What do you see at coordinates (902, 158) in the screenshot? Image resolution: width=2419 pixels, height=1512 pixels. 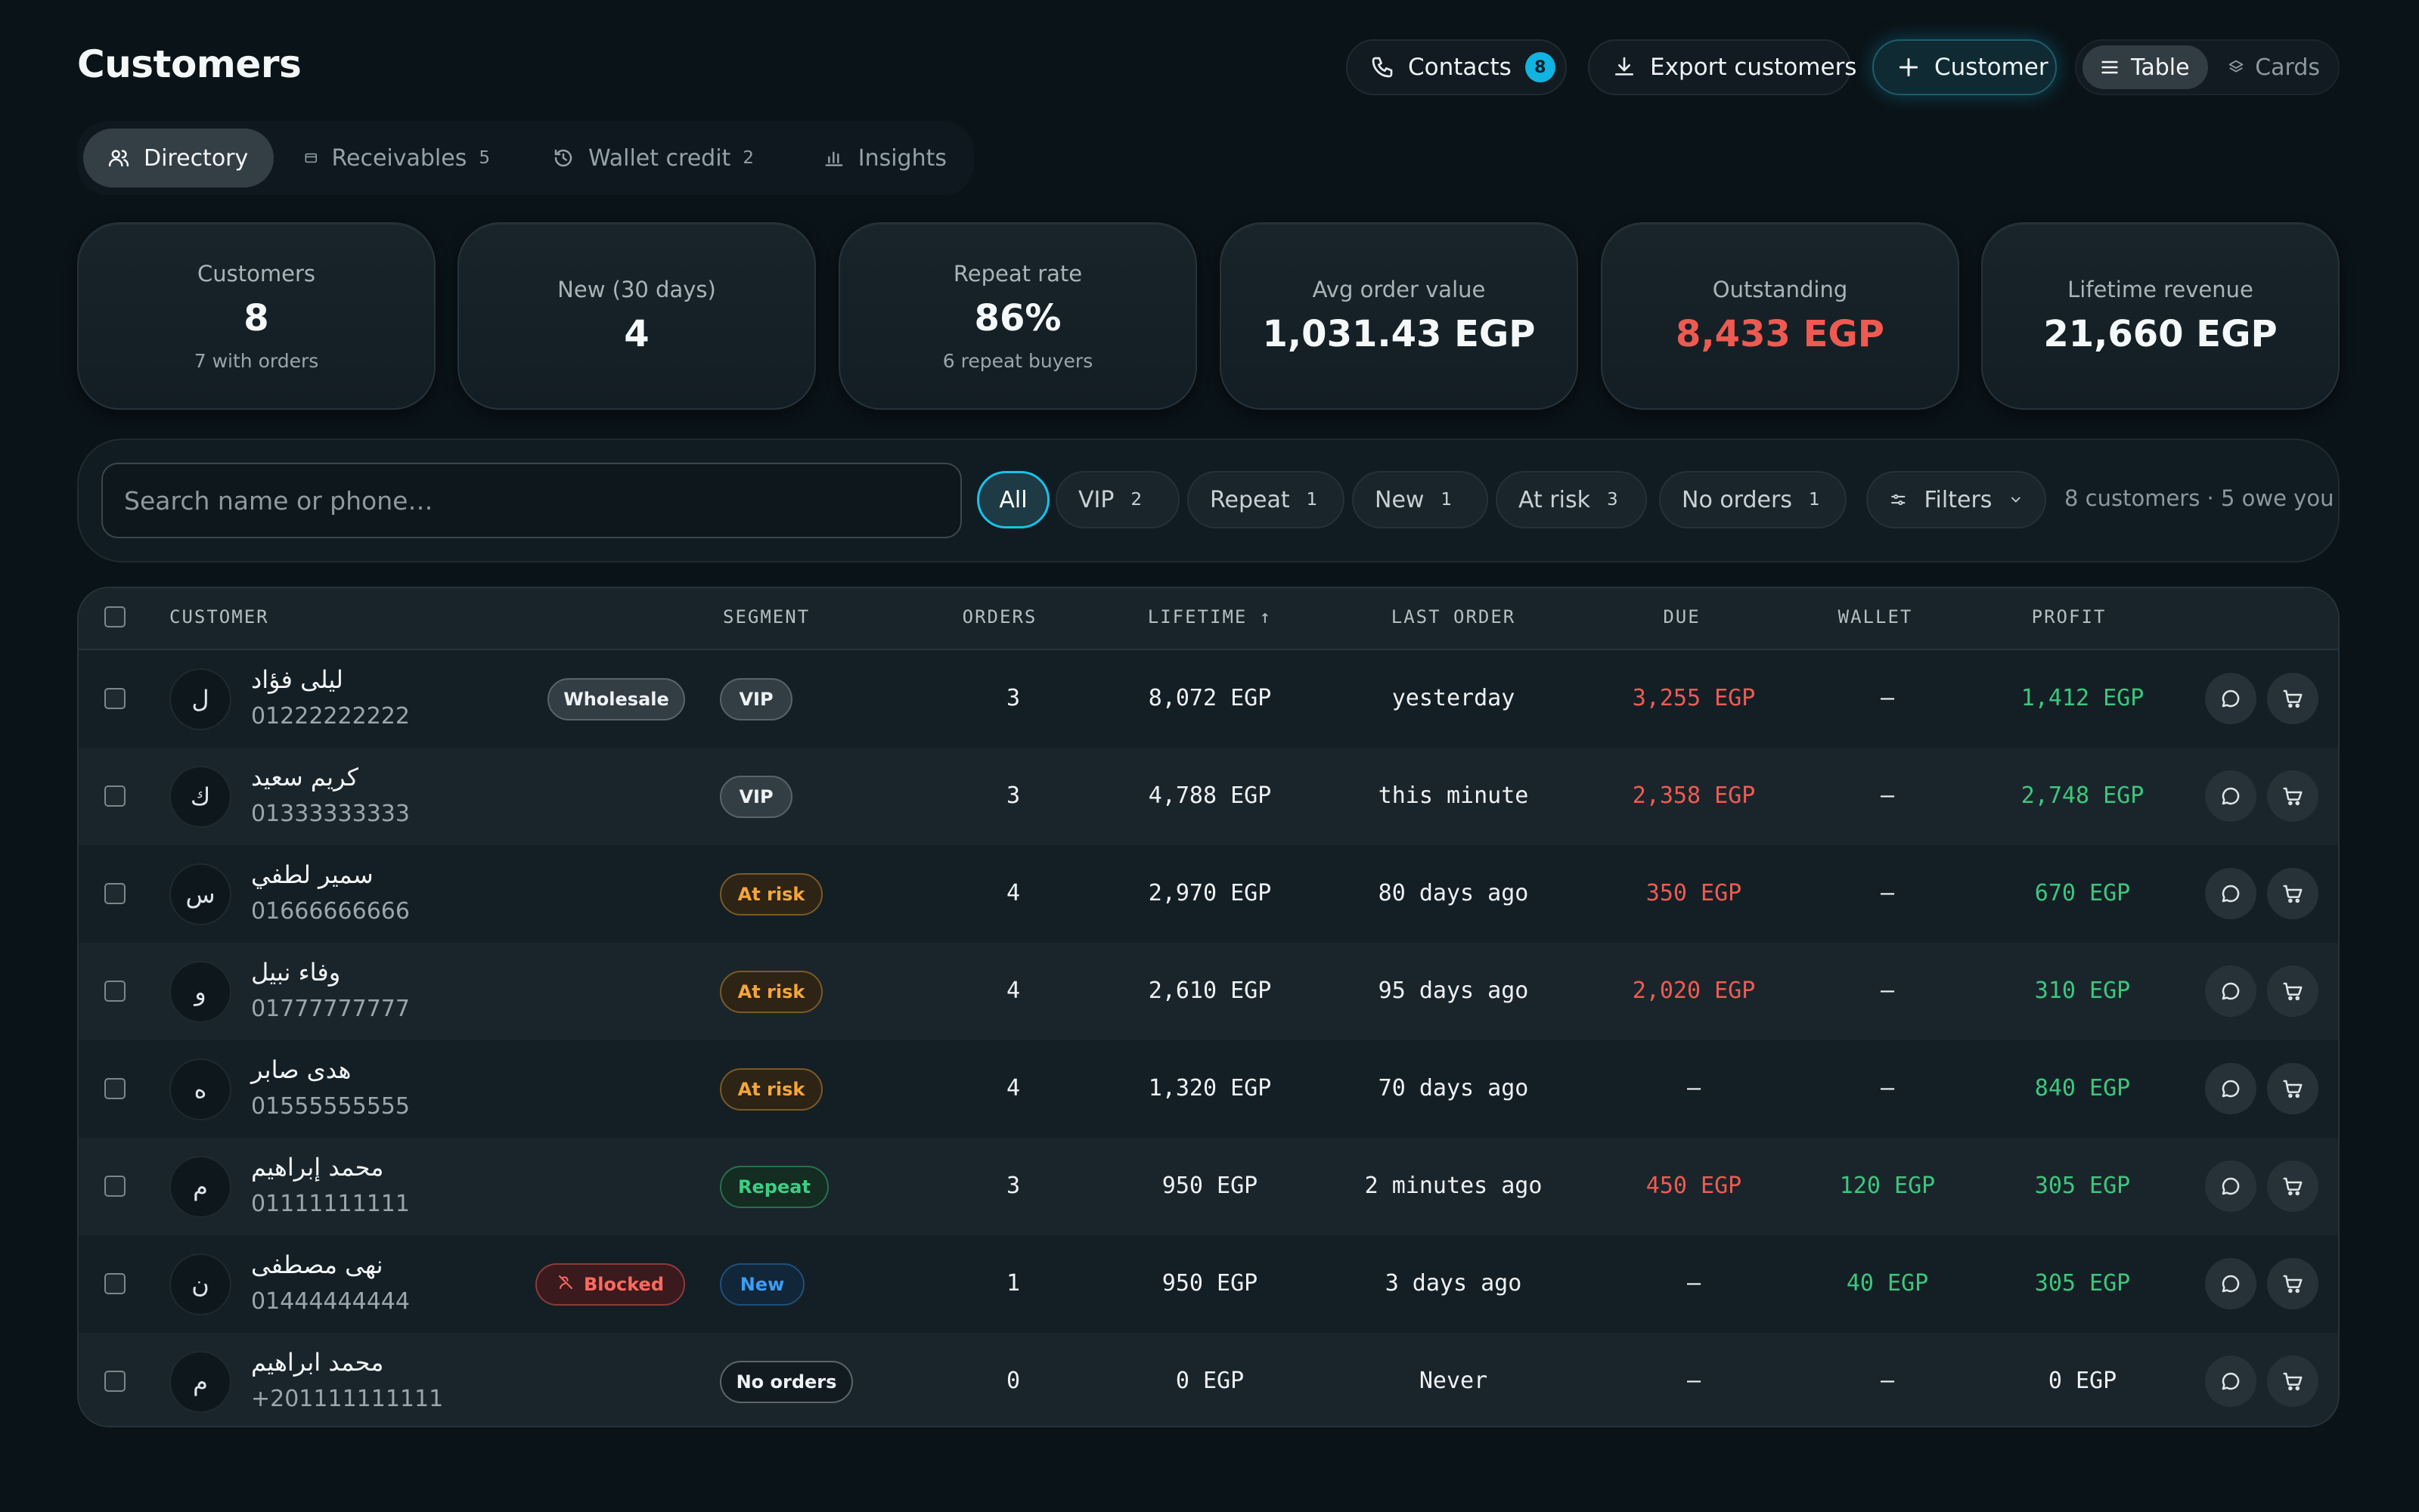 I see `tab-label: Insights` at bounding box center [902, 158].